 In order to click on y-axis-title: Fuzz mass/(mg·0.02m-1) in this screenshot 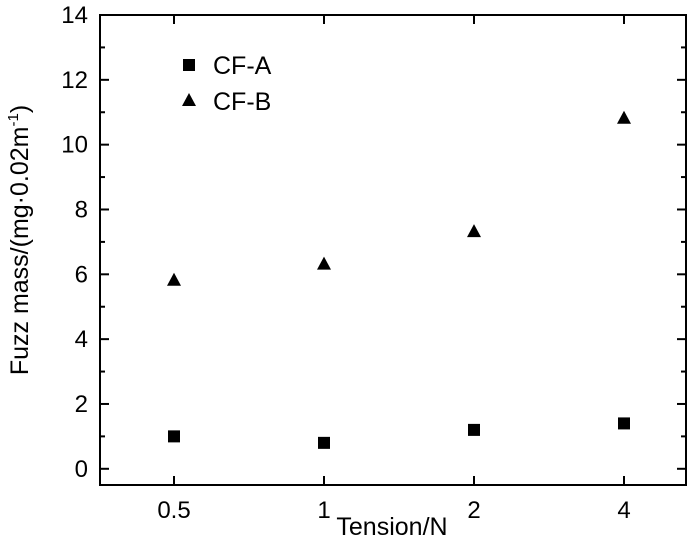, I will do `click(19, 240)`.